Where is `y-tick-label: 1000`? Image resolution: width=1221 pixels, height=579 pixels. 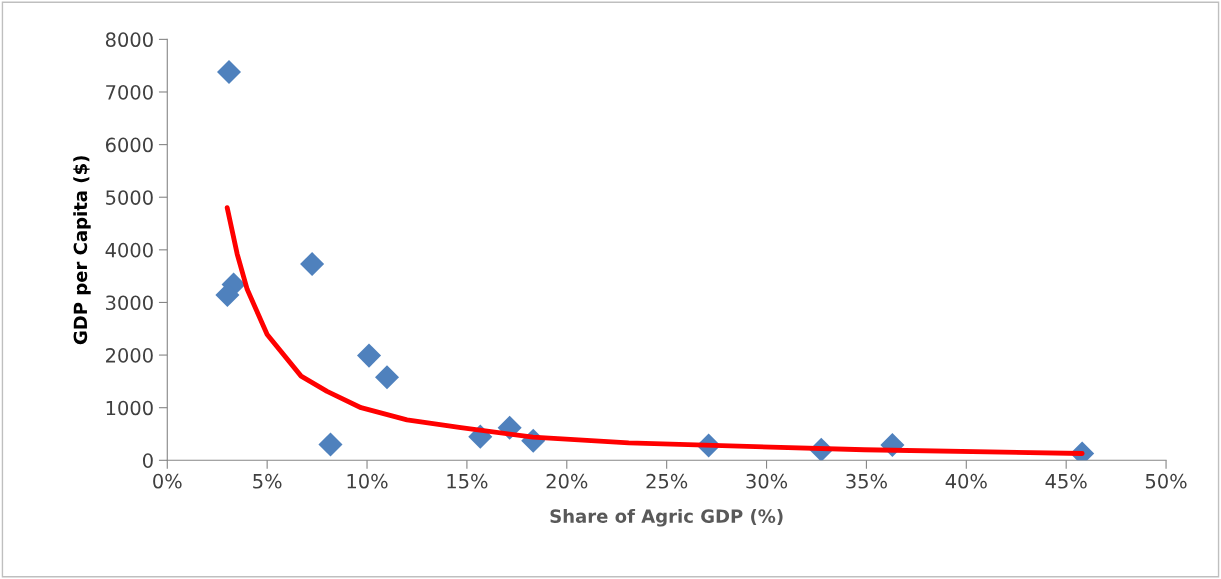
y-tick-label: 1000 is located at coordinates (129, 408).